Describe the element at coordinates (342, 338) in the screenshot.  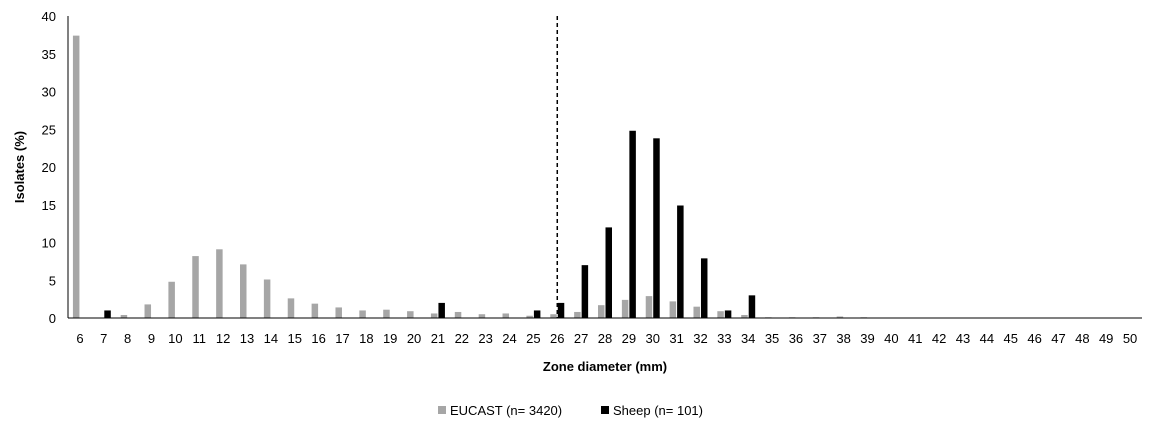
I see `x-tick-label: 17` at that location.